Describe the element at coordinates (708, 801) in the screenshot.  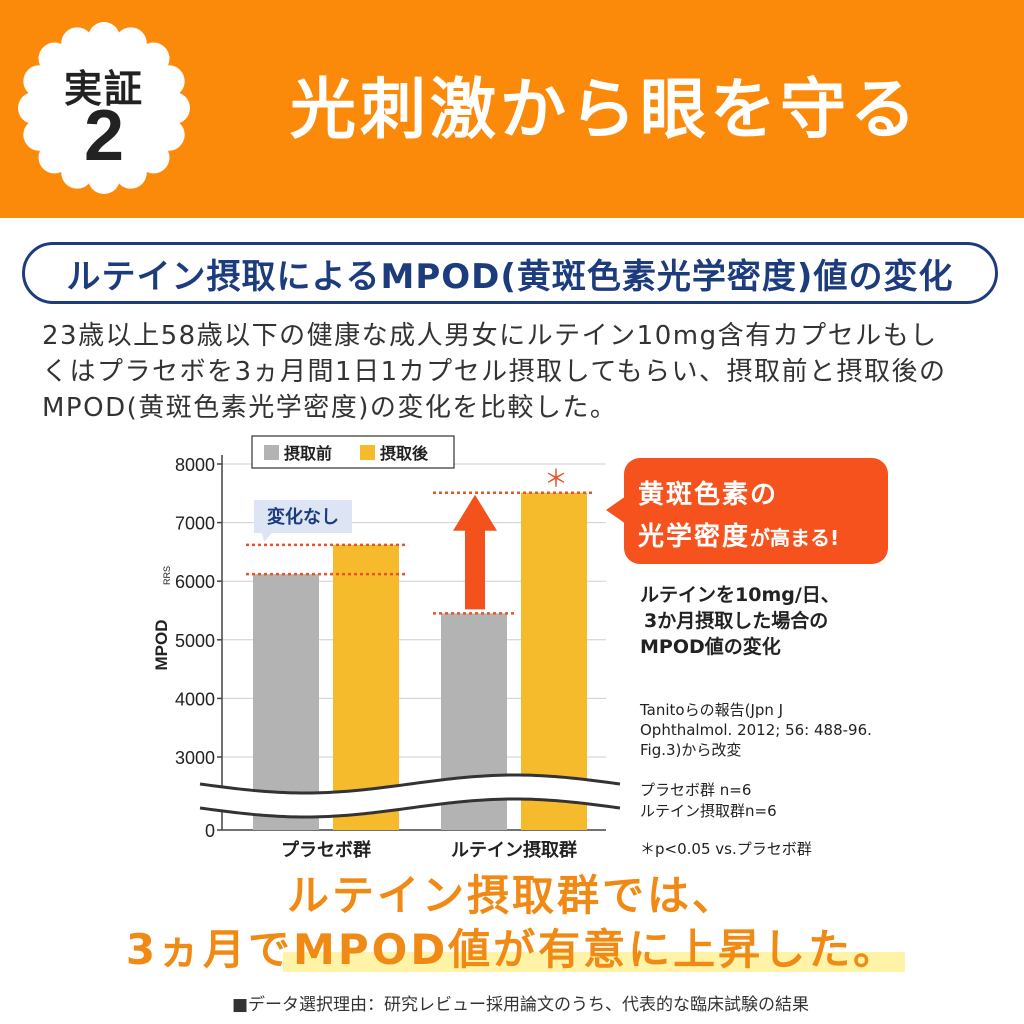
I see `sample-size-note: プラセボ群 n=6 ルテイン摂取群n=6` at that location.